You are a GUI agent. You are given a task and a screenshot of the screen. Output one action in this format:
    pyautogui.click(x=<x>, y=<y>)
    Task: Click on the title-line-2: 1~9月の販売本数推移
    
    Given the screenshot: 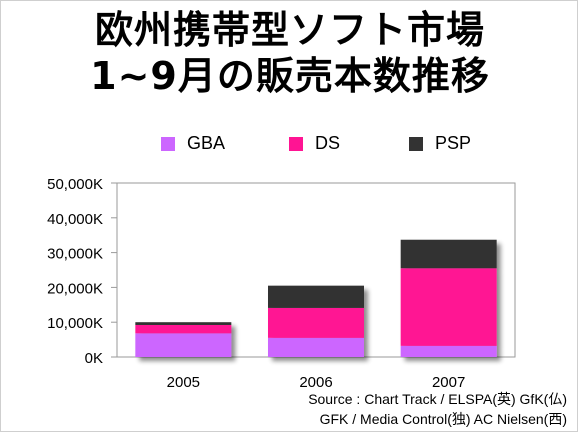 What is the action you would take?
    pyautogui.click(x=290, y=76)
    